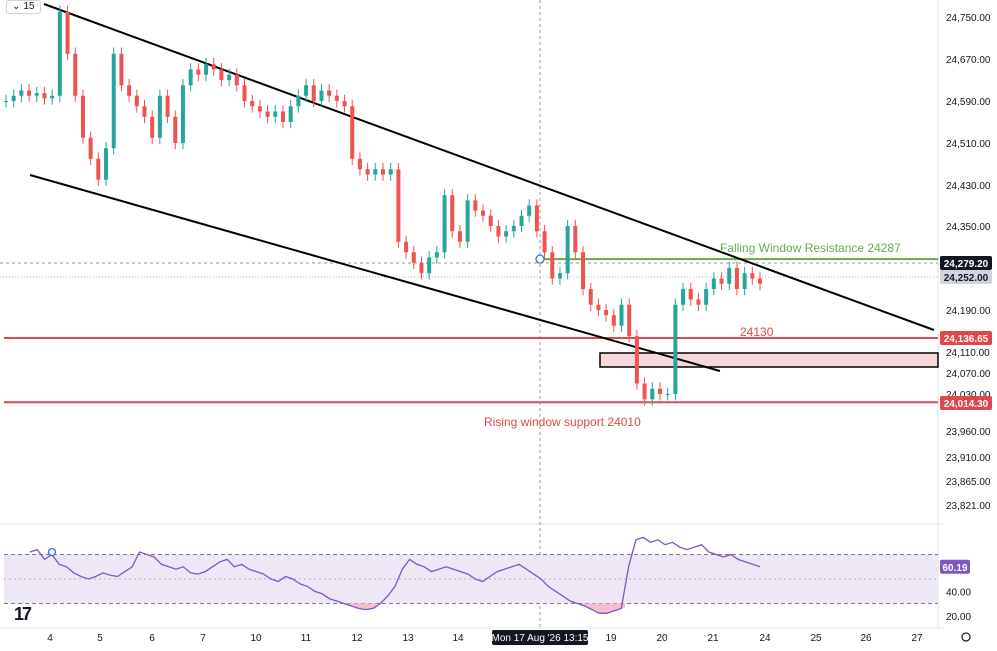 Image resolution: width=997 pixels, height=651 pixels. What do you see at coordinates (968, 60) in the screenshot?
I see `price-tick-label: 24,670.00` at bounding box center [968, 60].